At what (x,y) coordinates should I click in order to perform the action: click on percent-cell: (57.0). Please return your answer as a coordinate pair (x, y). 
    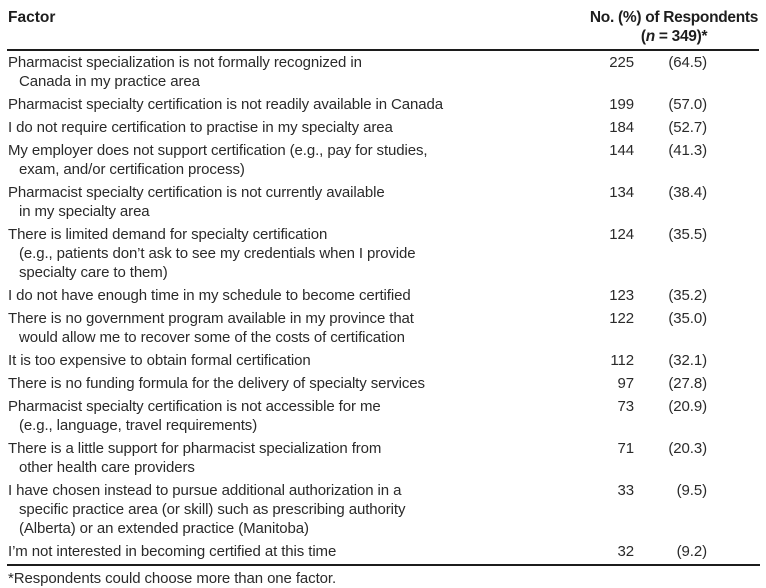
    Looking at the image, I should click on (687, 104).